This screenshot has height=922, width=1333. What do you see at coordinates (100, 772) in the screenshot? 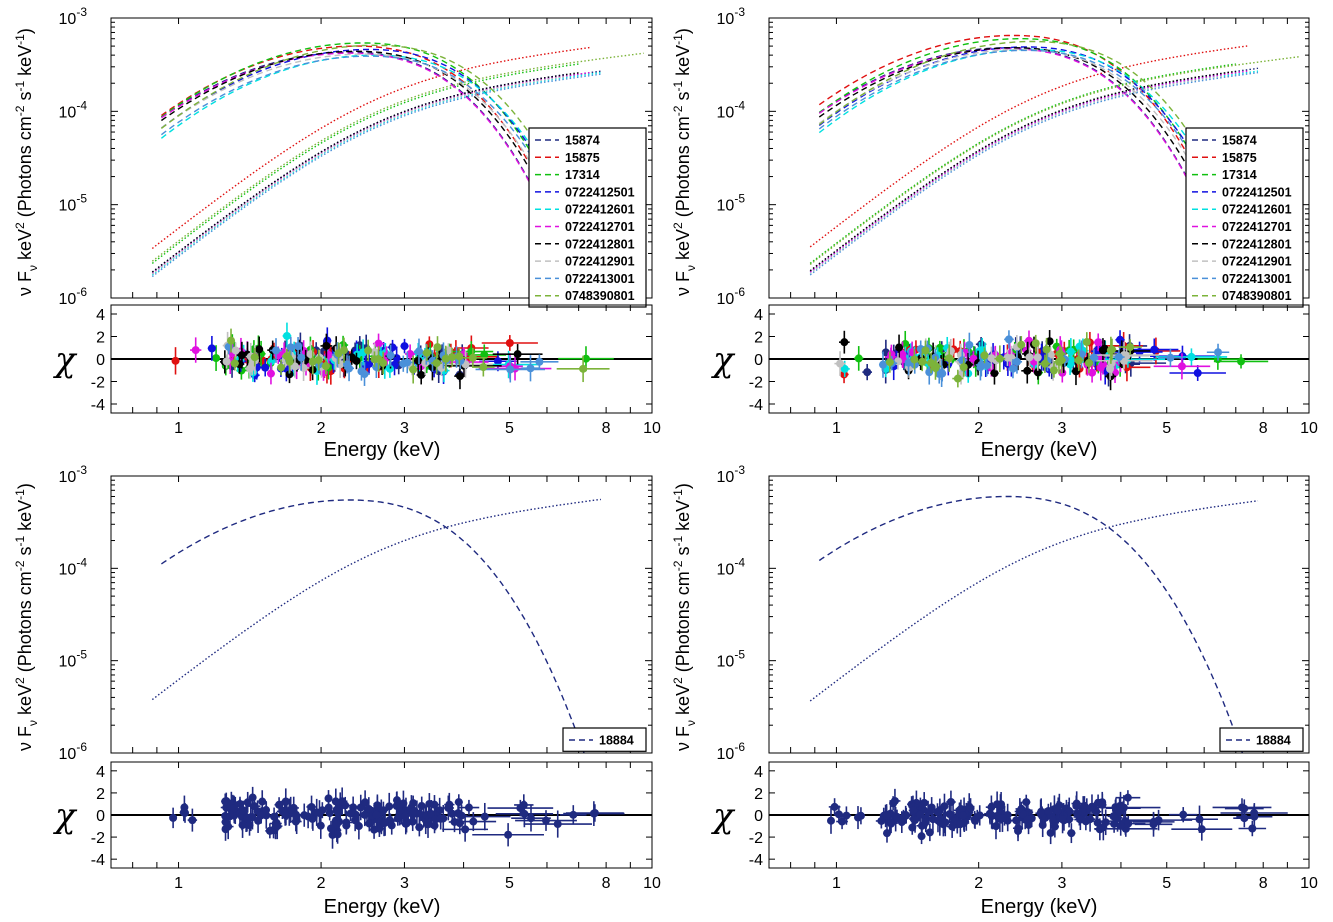
I see `resid-tick-label: 4` at bounding box center [100, 772].